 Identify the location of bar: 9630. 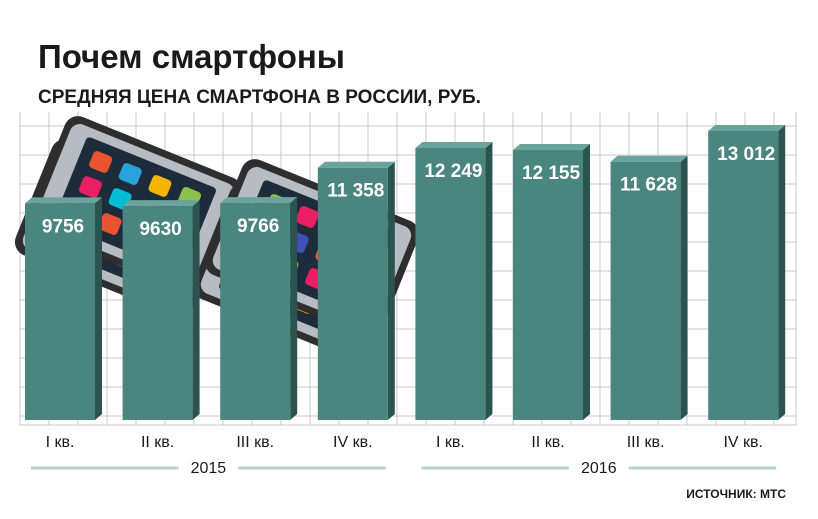
(161, 310).